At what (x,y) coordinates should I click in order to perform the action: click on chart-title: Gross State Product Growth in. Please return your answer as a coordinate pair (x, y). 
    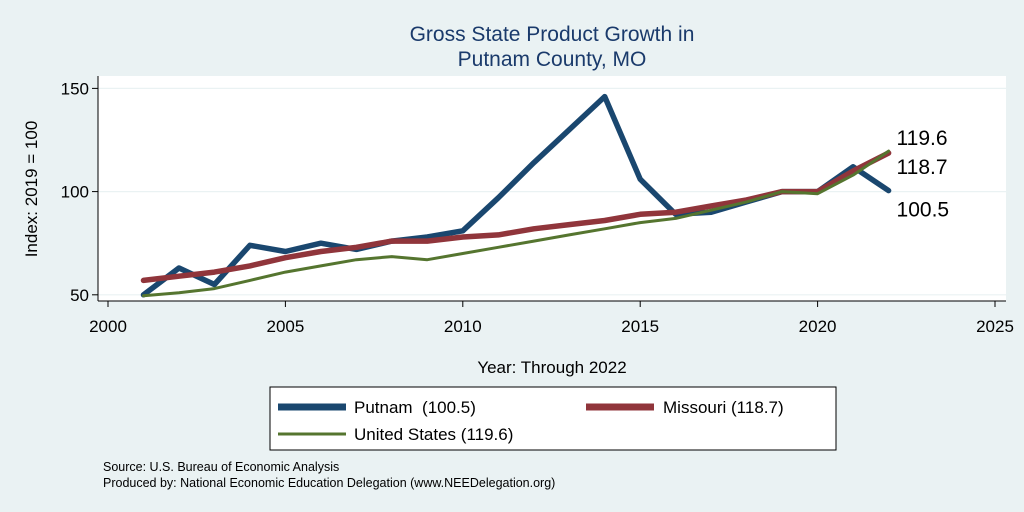
    Looking at the image, I should click on (552, 34).